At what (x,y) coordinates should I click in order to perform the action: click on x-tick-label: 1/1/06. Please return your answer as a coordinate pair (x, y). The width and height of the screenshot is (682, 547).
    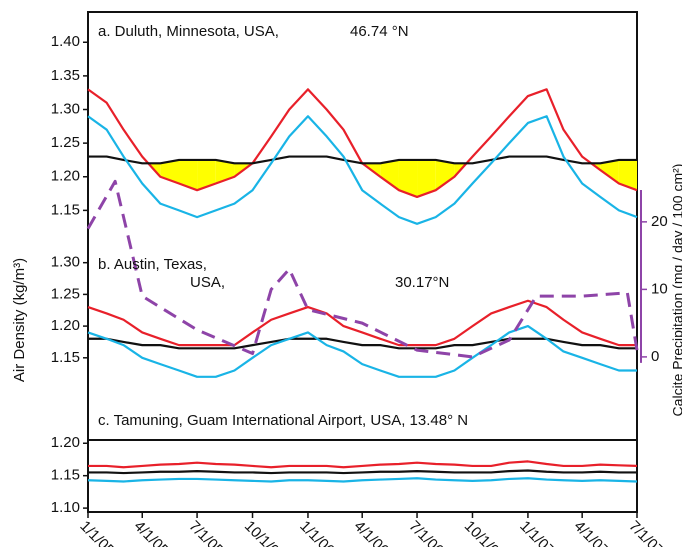
    Looking at the image, I should click on (317, 532).